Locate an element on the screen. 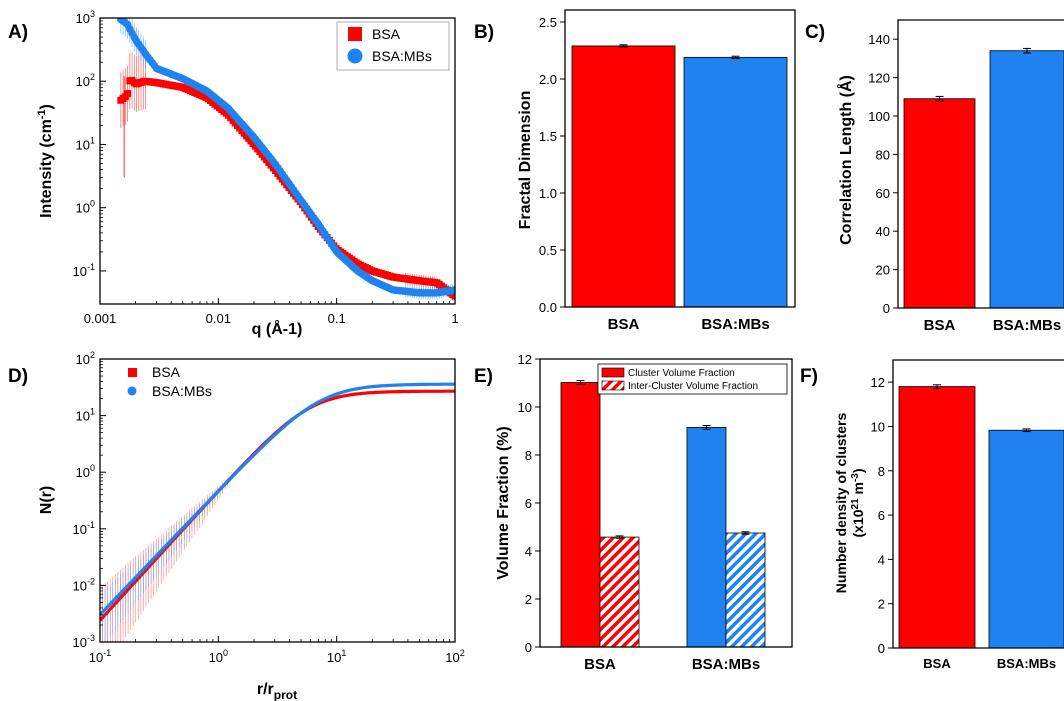 The image size is (1064, 701). ytick-label: 0.0 is located at coordinates (548, 307).